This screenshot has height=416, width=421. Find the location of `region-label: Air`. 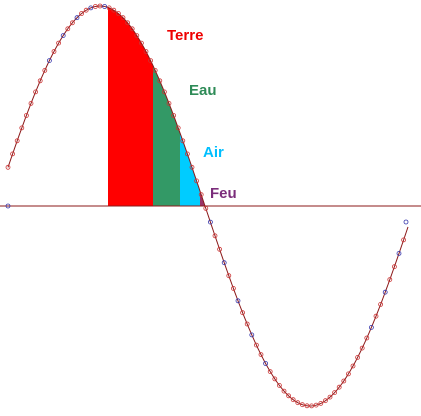

region-label: Air is located at coordinates (213, 152).